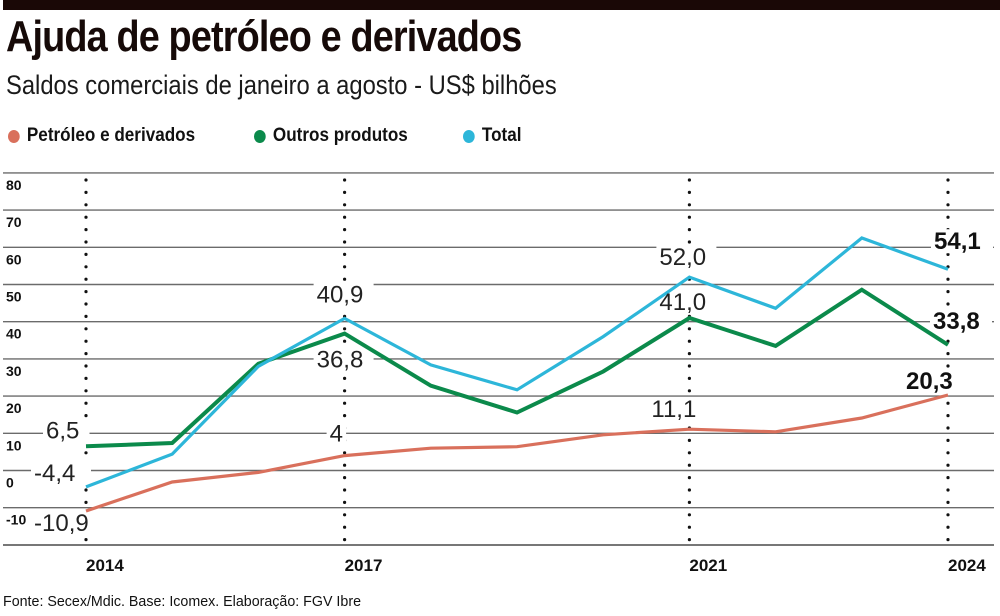 This screenshot has width=1000, height=616. I want to click on legend-dot-total, so click(468, 136).